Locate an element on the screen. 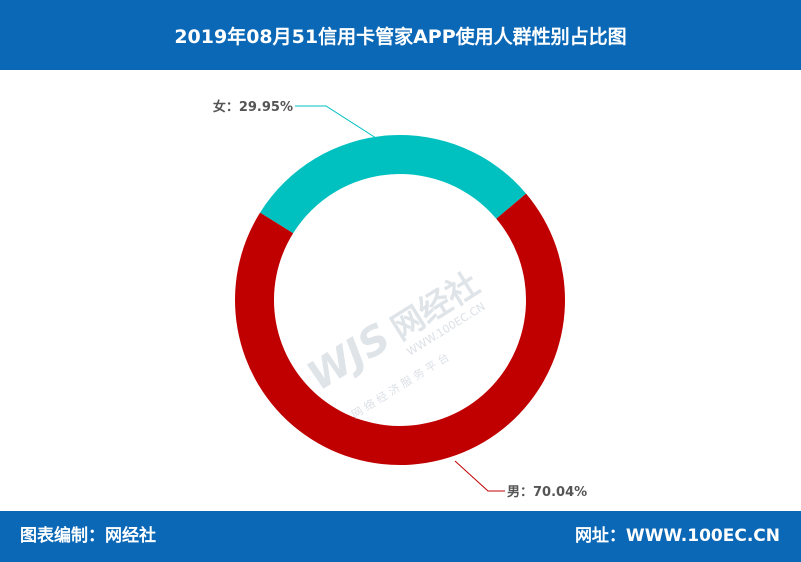 This screenshot has width=801, height=562. slice-label-male: 男：70.04% is located at coordinates (547, 492).